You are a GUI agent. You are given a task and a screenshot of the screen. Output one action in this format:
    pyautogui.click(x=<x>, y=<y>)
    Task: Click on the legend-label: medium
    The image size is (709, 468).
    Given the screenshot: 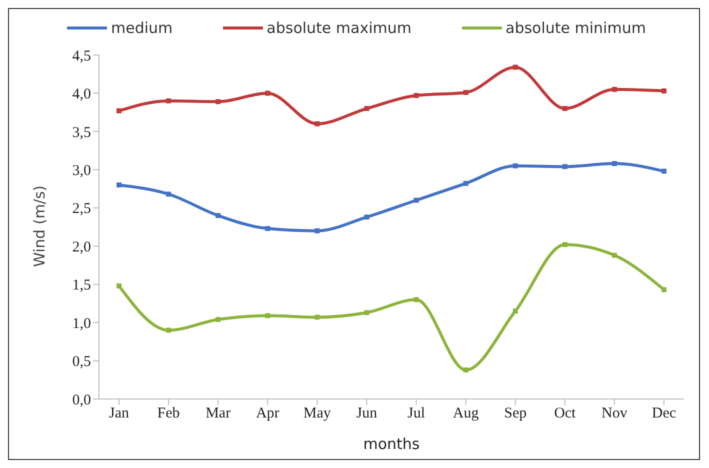 What is the action you would take?
    pyautogui.click(x=141, y=28)
    